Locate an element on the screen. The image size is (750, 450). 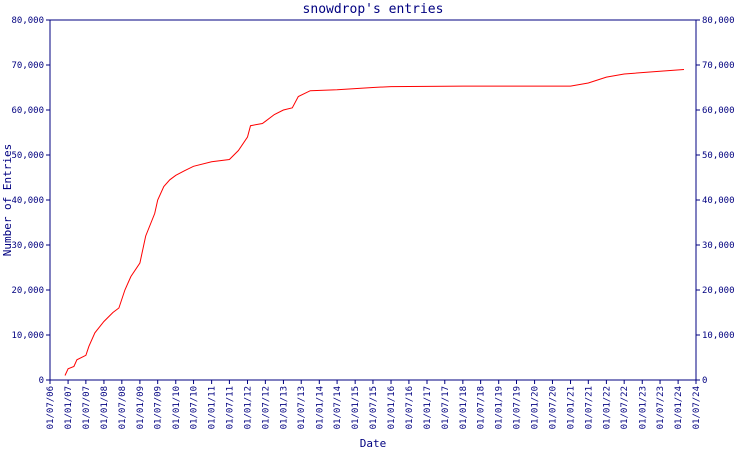
x-tick-label: 01/01/24 is located at coordinates (679, 407).